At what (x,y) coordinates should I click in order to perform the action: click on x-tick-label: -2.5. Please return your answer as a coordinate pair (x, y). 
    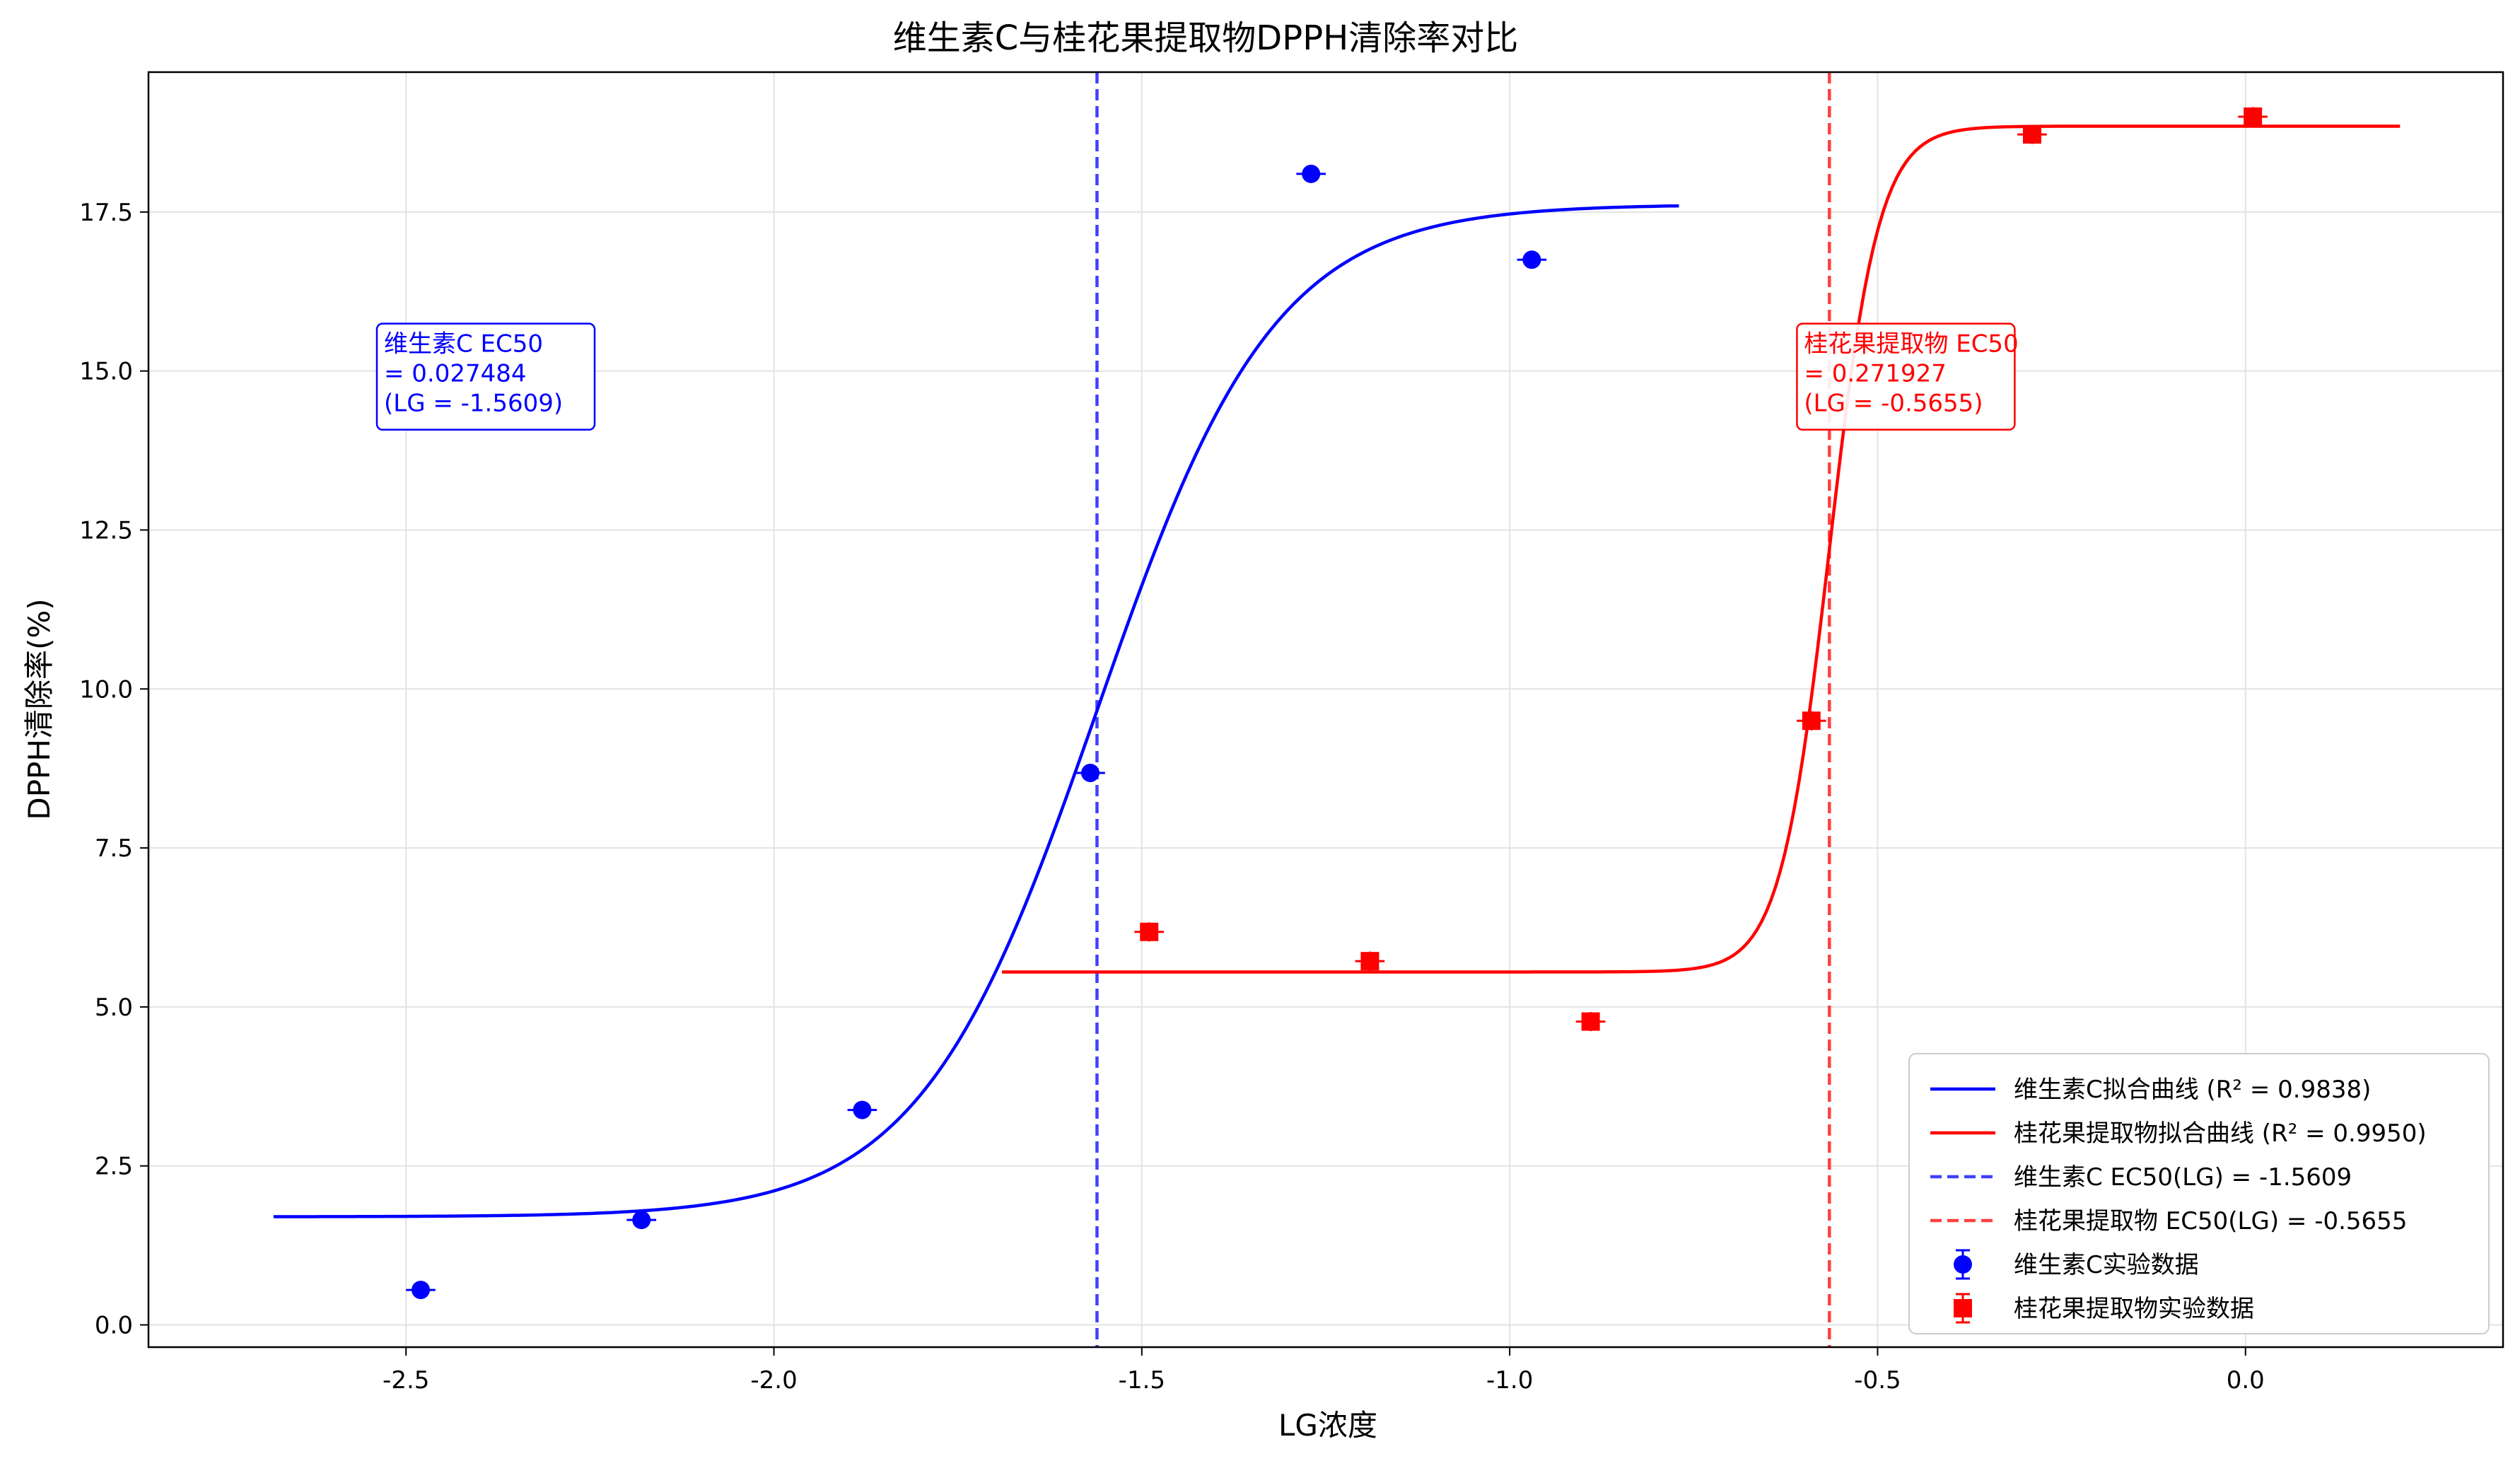
    Looking at the image, I should click on (406, 1381).